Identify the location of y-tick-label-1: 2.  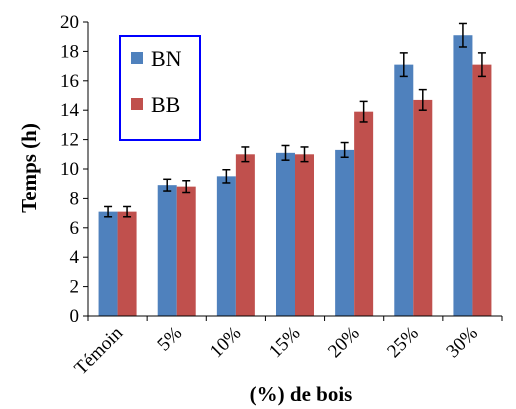
(75, 287).